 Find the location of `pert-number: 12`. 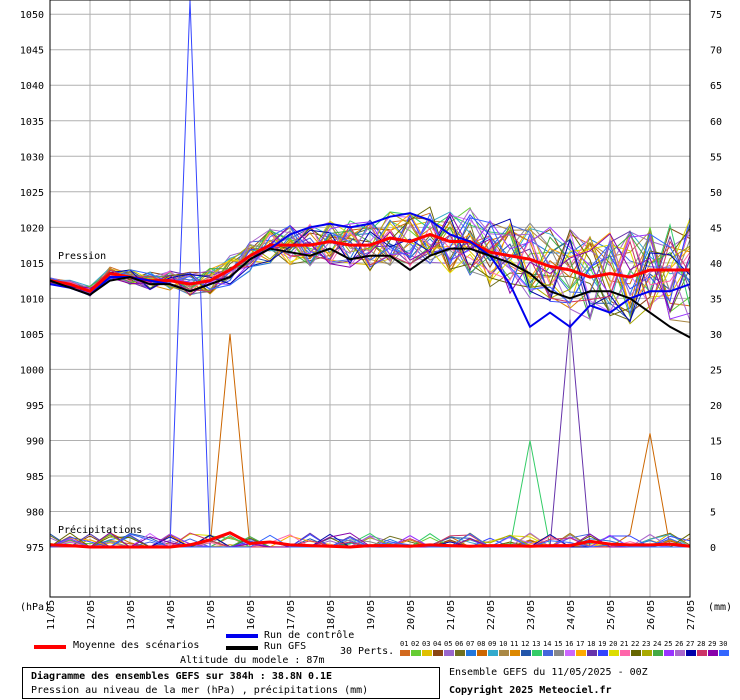

pert-number: 12 is located at coordinates (525, 644).